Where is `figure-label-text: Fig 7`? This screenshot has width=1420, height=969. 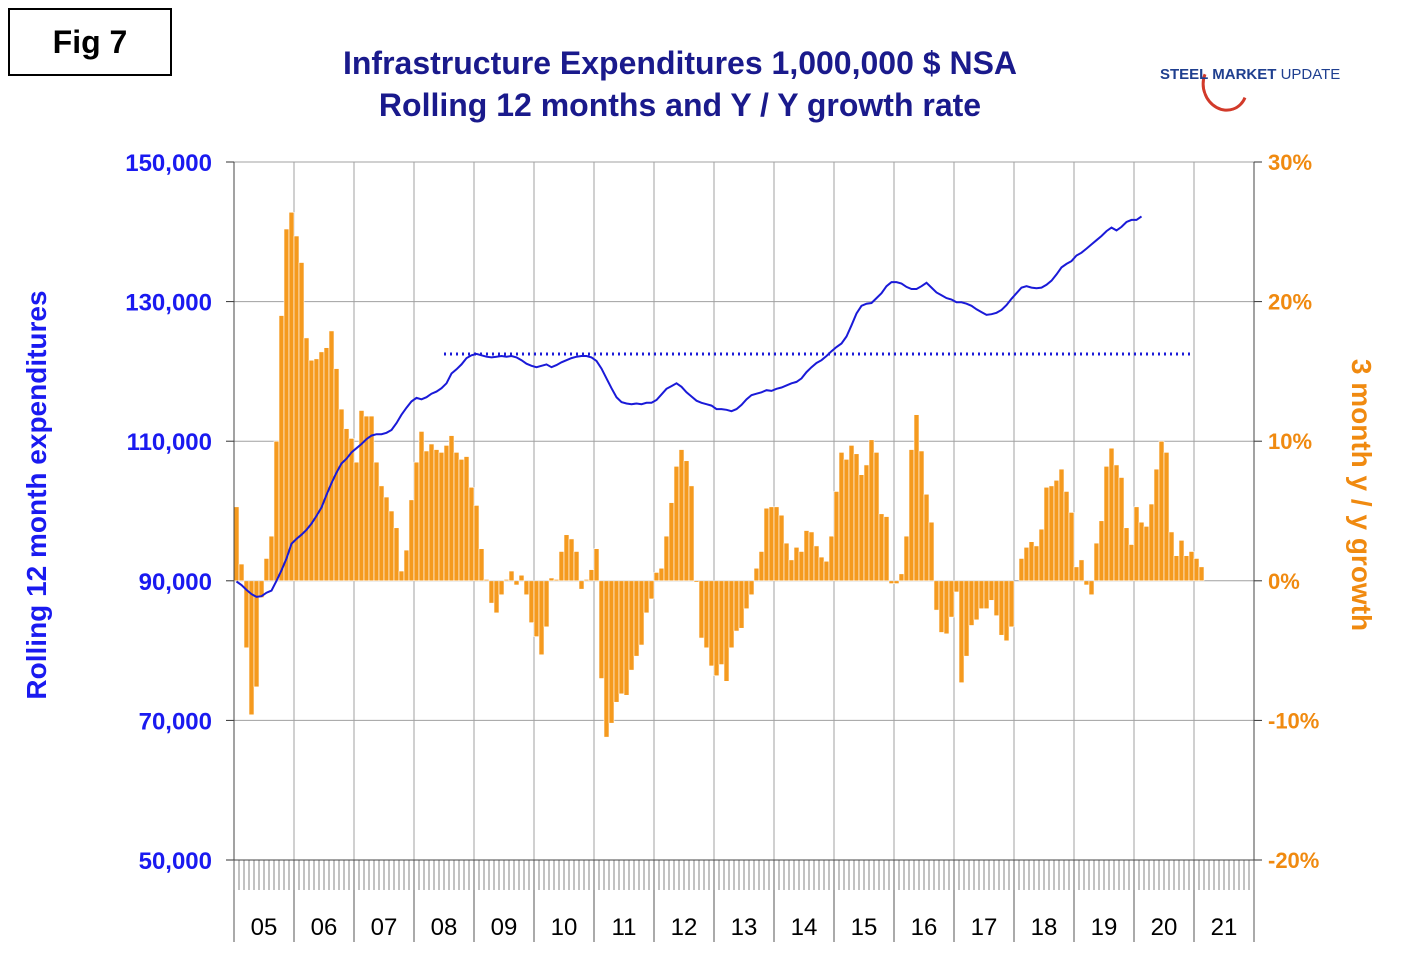 figure-label-text: Fig 7 is located at coordinates (90, 41).